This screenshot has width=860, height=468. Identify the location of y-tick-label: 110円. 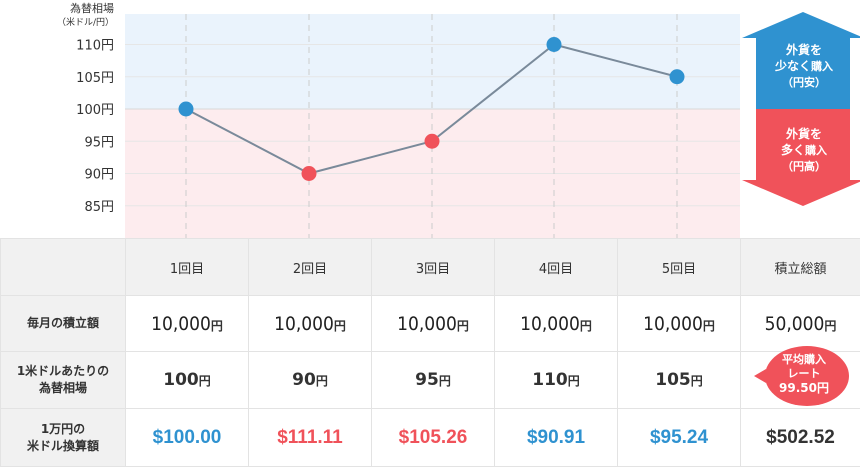
(95, 46).